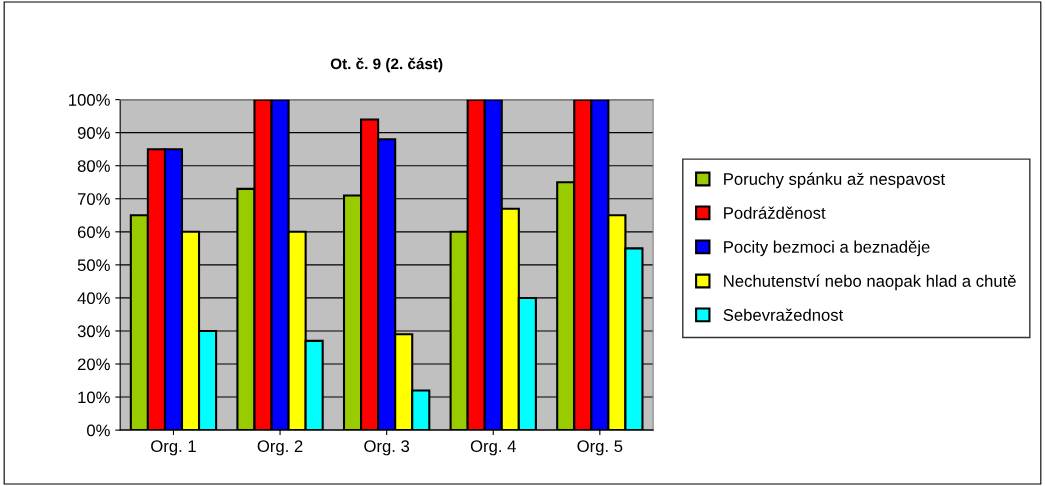 This screenshot has width=1045, height=486. What do you see at coordinates (93, 166) in the screenshot?
I see `y-tick-label: 80%` at bounding box center [93, 166].